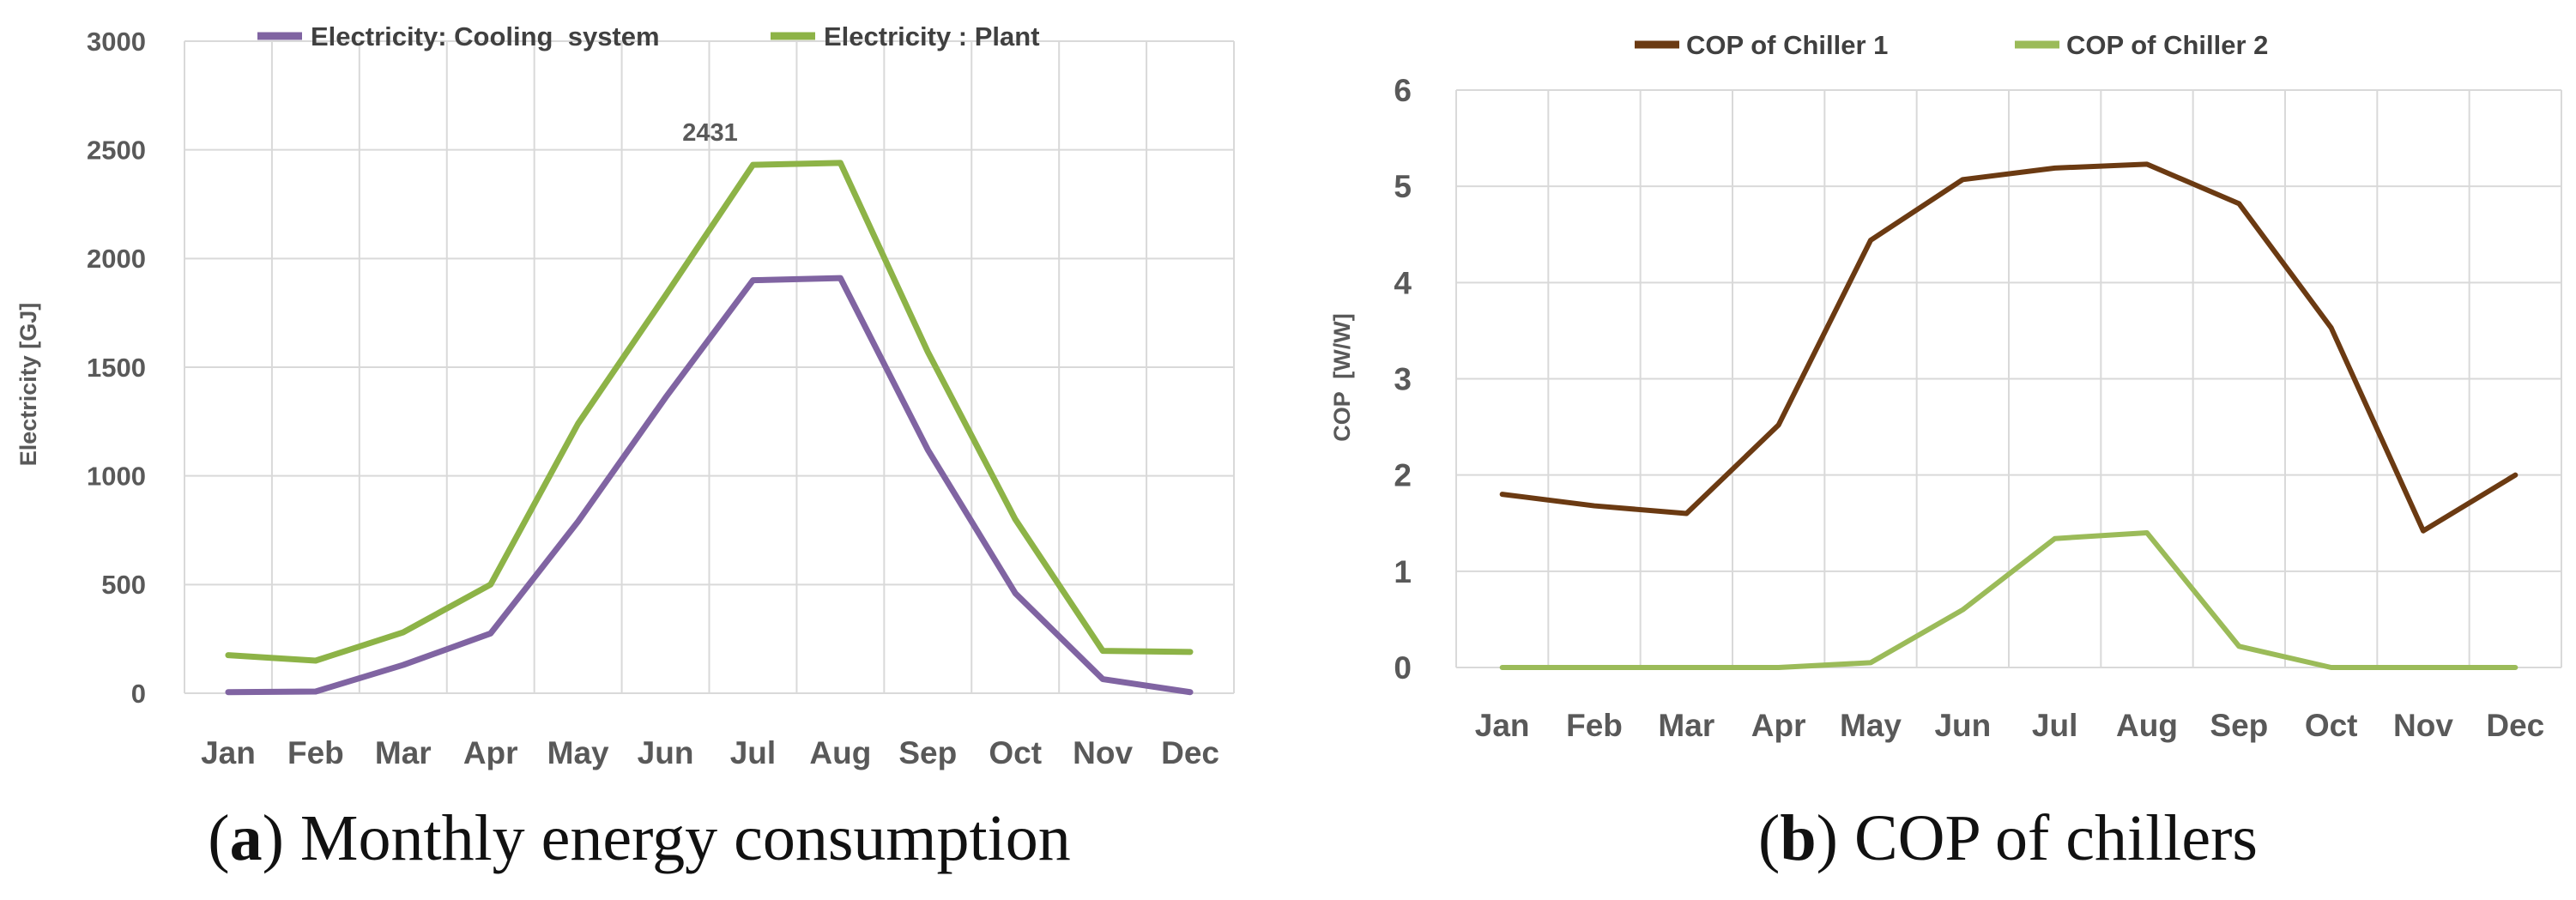 The width and height of the screenshot is (2576, 900). Describe the element at coordinates (710, 752) in the screenshot. I see `panel-a-x-ticks: Jan Feb Mar Apr May Jun Jul Aug Sep Oct Nov Dec` at that location.